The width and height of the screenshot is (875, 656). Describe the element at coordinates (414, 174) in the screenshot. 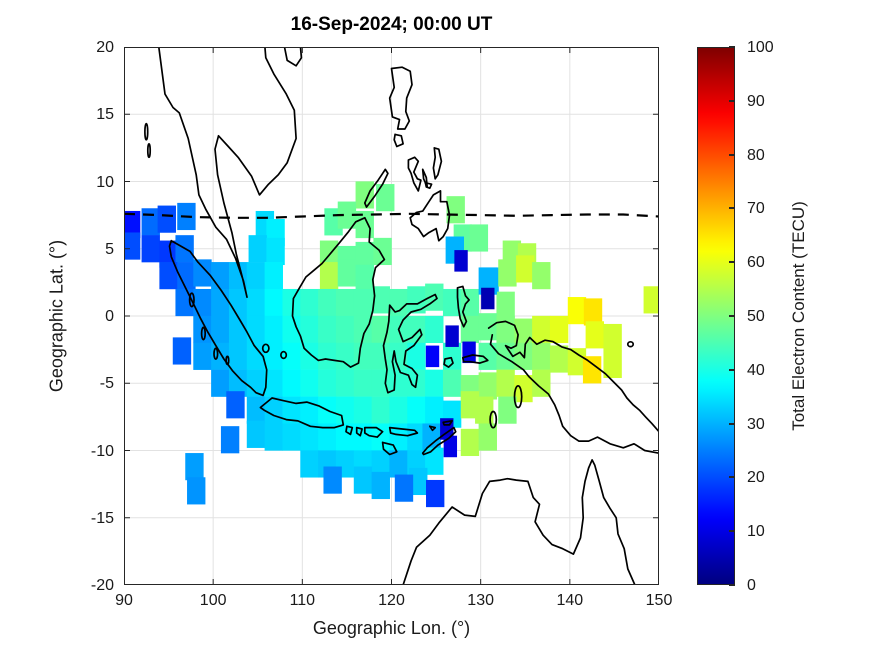

I see `coastline-panay_negros` at that location.